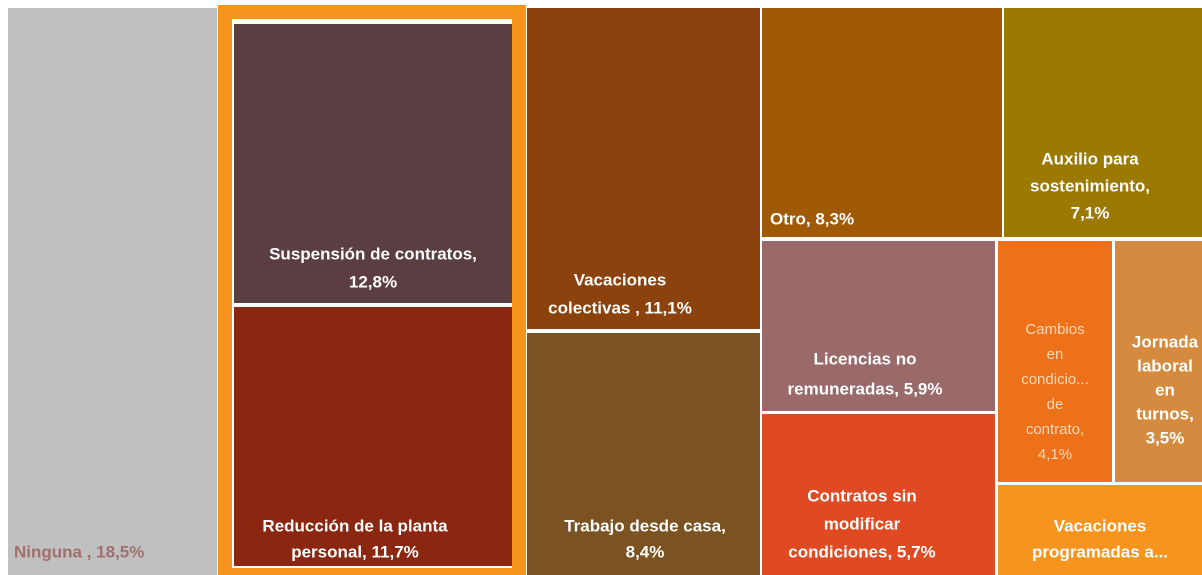 The height and width of the screenshot is (575, 1202). What do you see at coordinates (1090, 158) in the screenshot?
I see `cell-label: Auxilio para` at bounding box center [1090, 158].